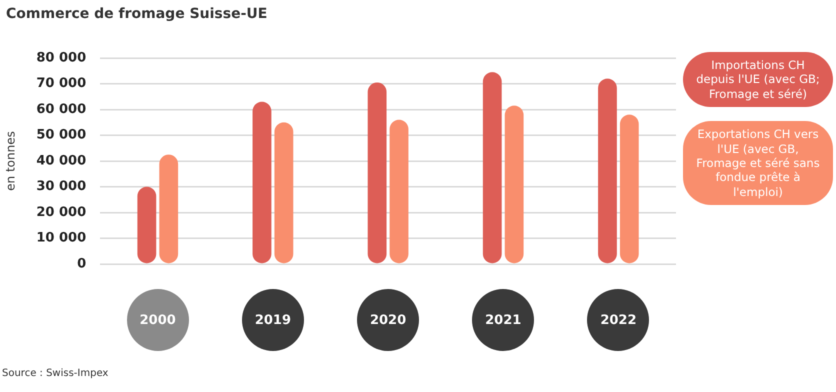 The width and height of the screenshot is (836, 392). What do you see at coordinates (61, 160) in the screenshot?
I see `y-tick-label: 40 000` at bounding box center [61, 160].